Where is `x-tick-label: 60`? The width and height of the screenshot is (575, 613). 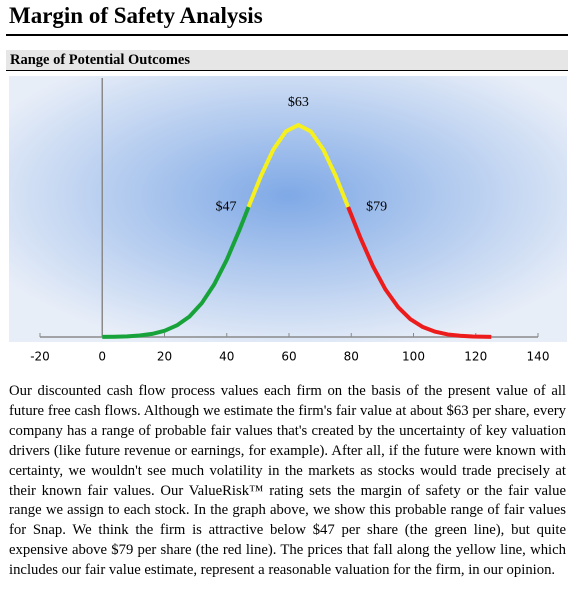
x-tick-label: 60 is located at coordinates (288, 357).